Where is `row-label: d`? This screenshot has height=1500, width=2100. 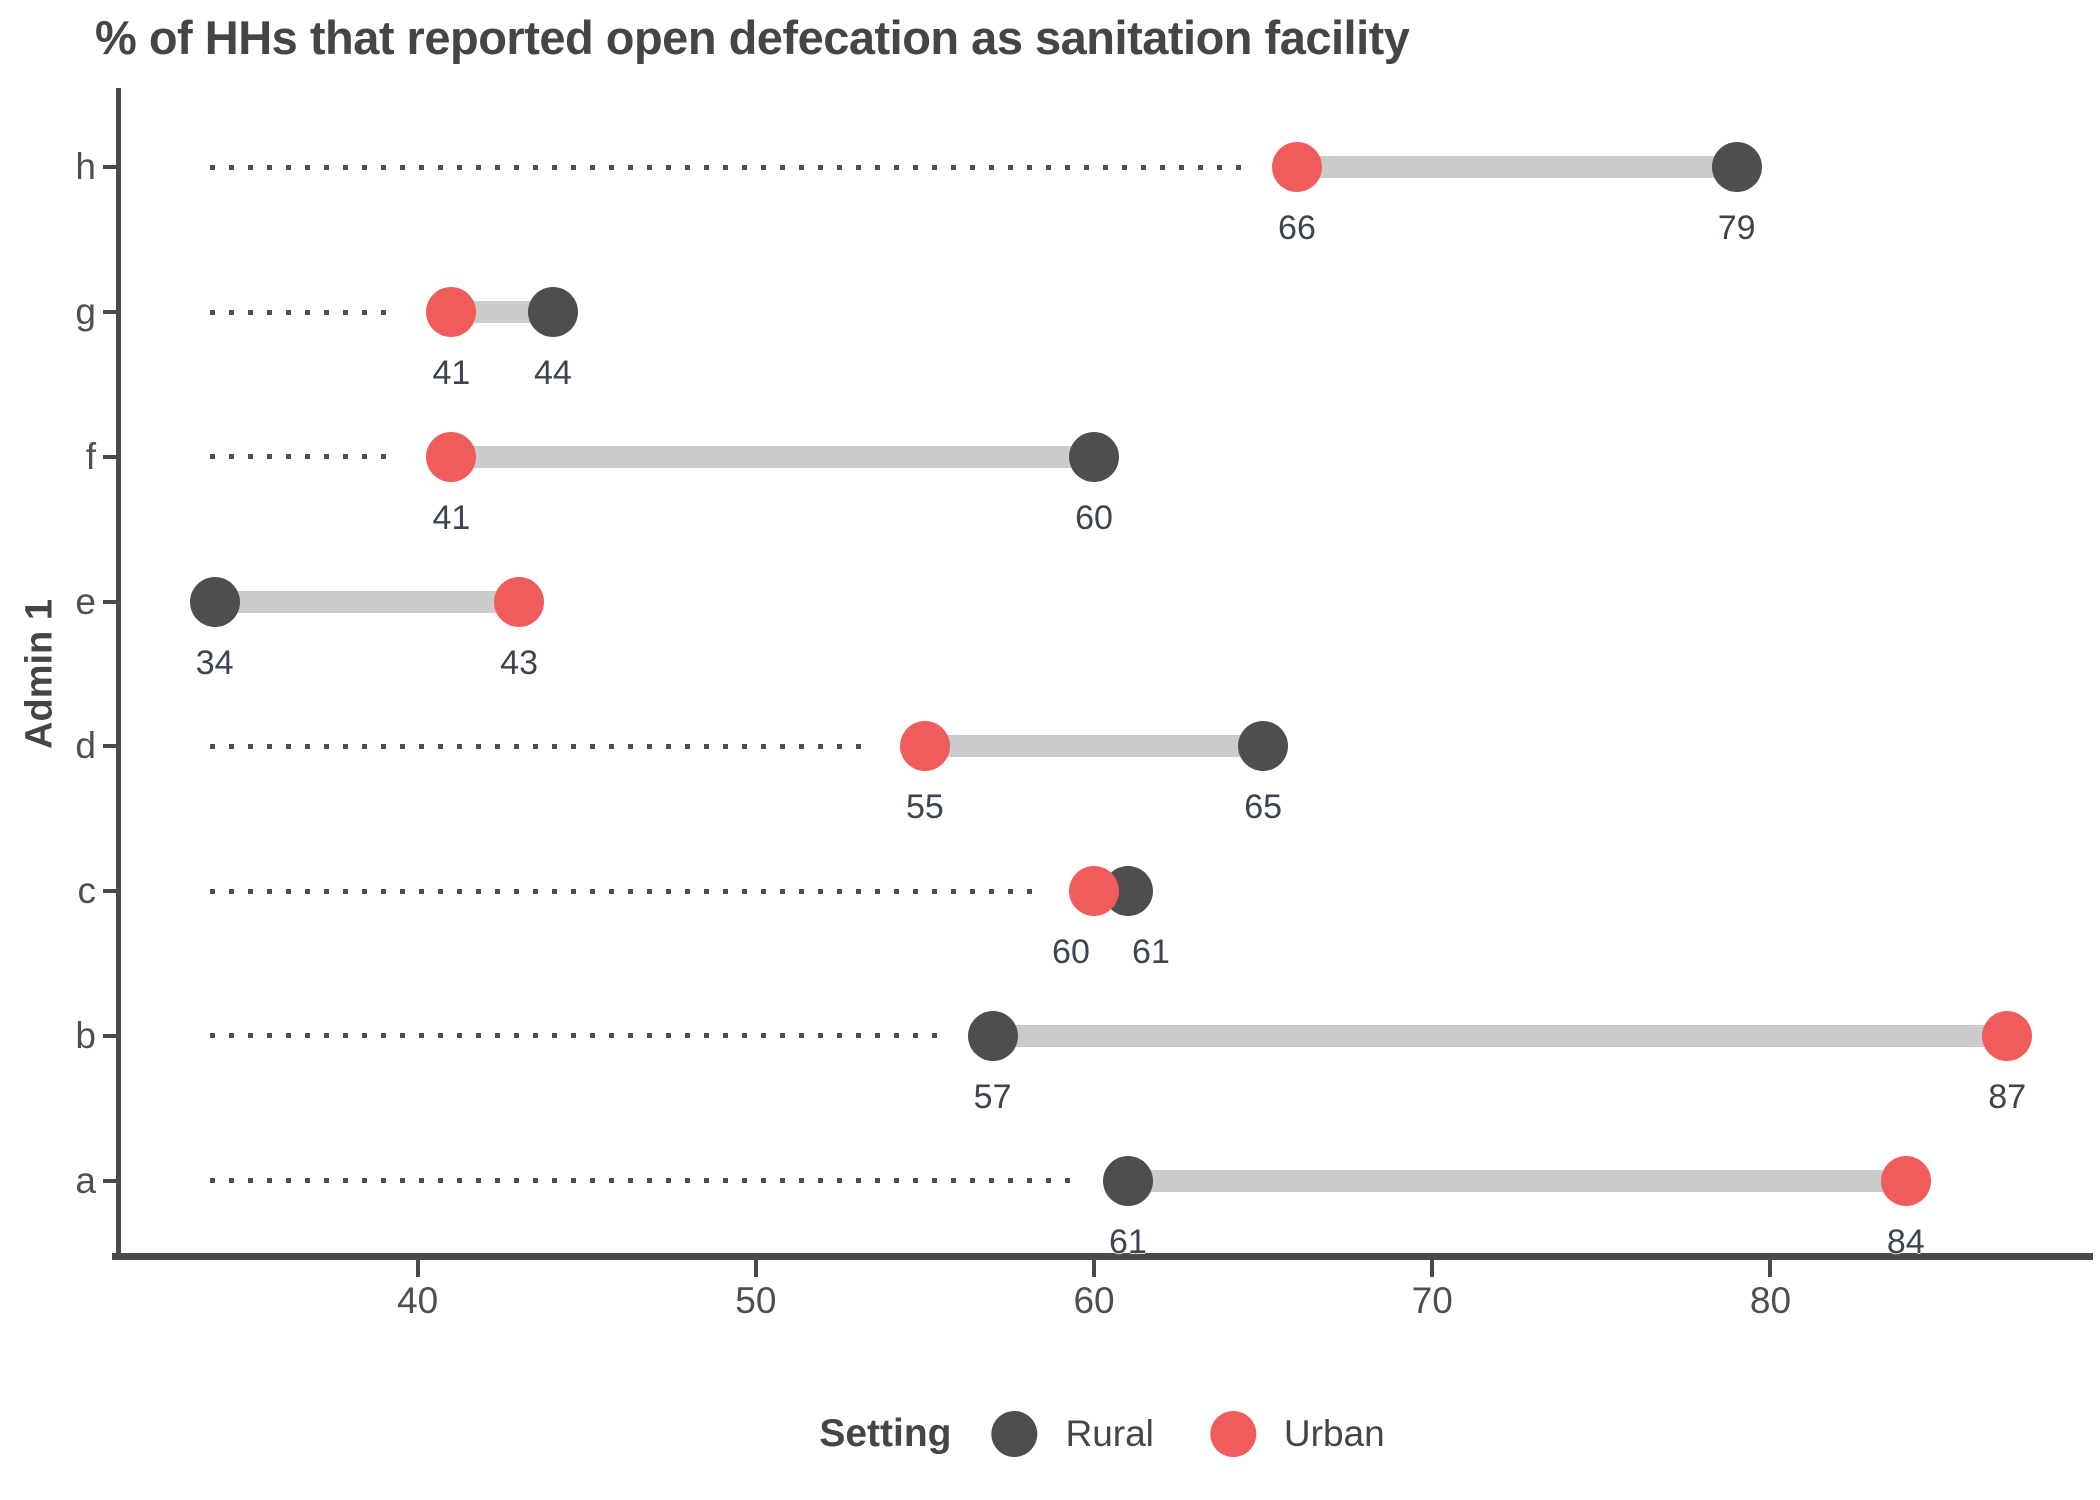 row-label: d is located at coordinates (85, 746).